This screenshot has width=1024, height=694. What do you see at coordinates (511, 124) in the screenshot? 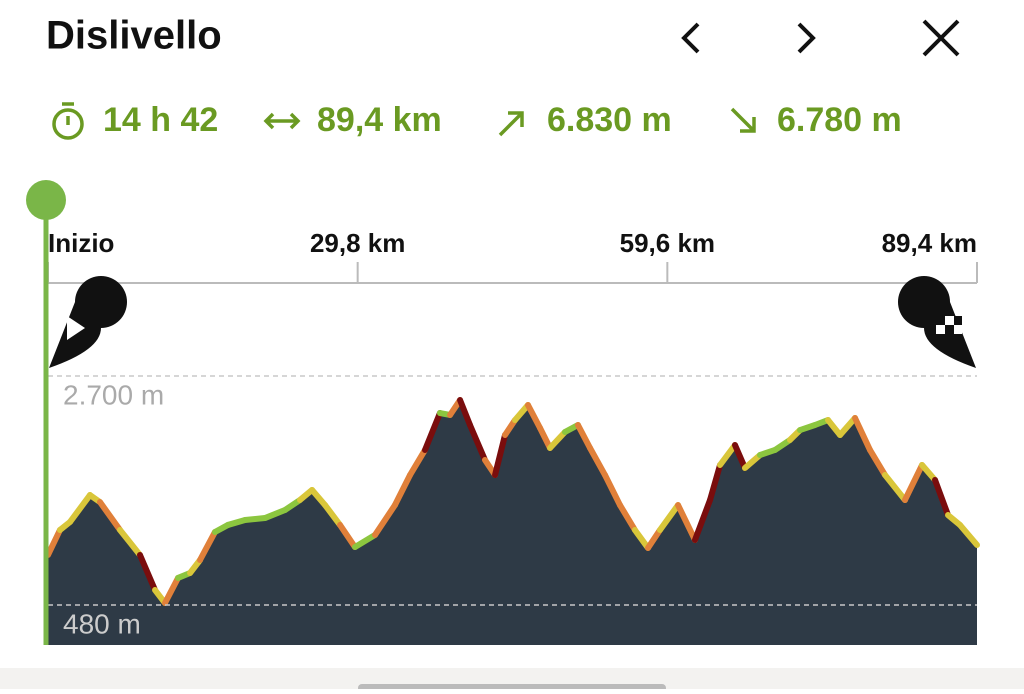
I see `ascent-icon` at bounding box center [511, 124].